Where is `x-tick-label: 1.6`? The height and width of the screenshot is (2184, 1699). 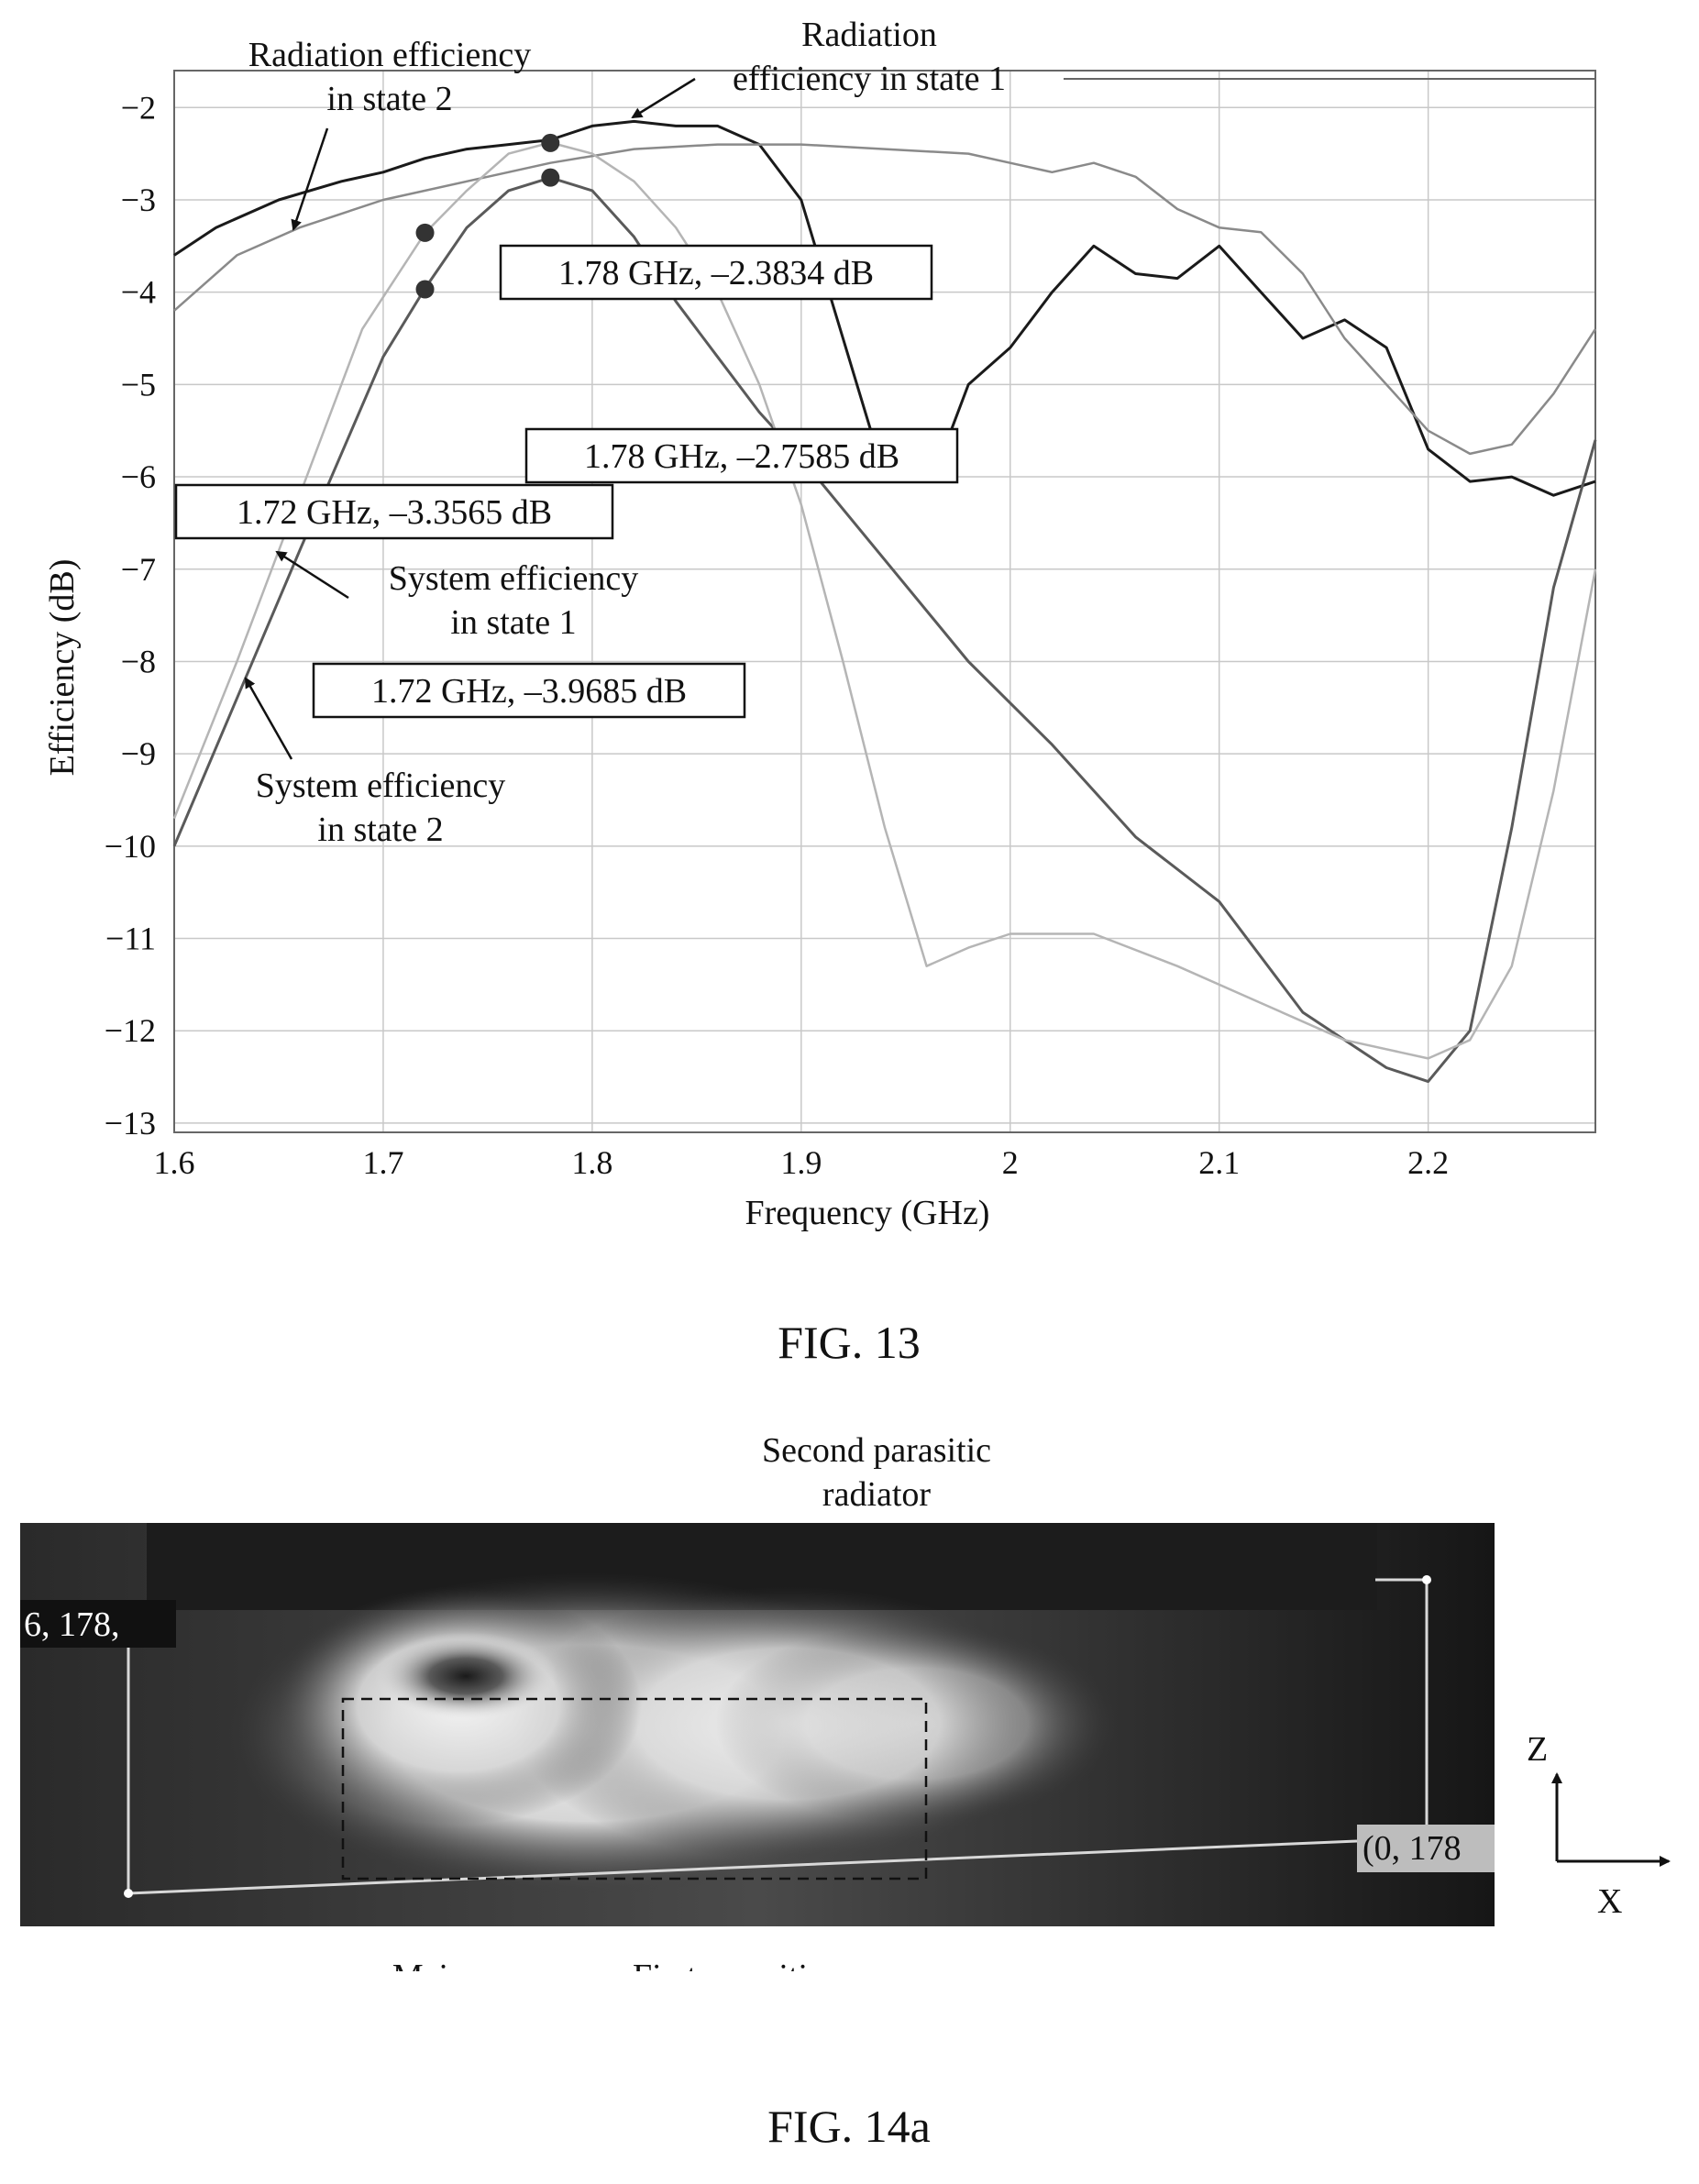 x-tick-label: 1.6 is located at coordinates (174, 1162).